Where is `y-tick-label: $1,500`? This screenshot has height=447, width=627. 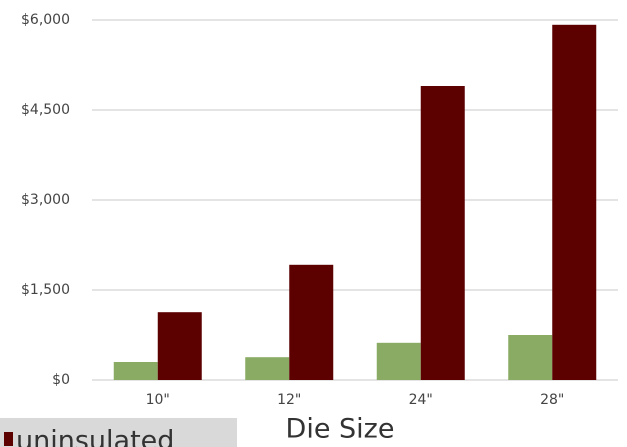 y-tick-label: $1,500 is located at coordinates (45, 290).